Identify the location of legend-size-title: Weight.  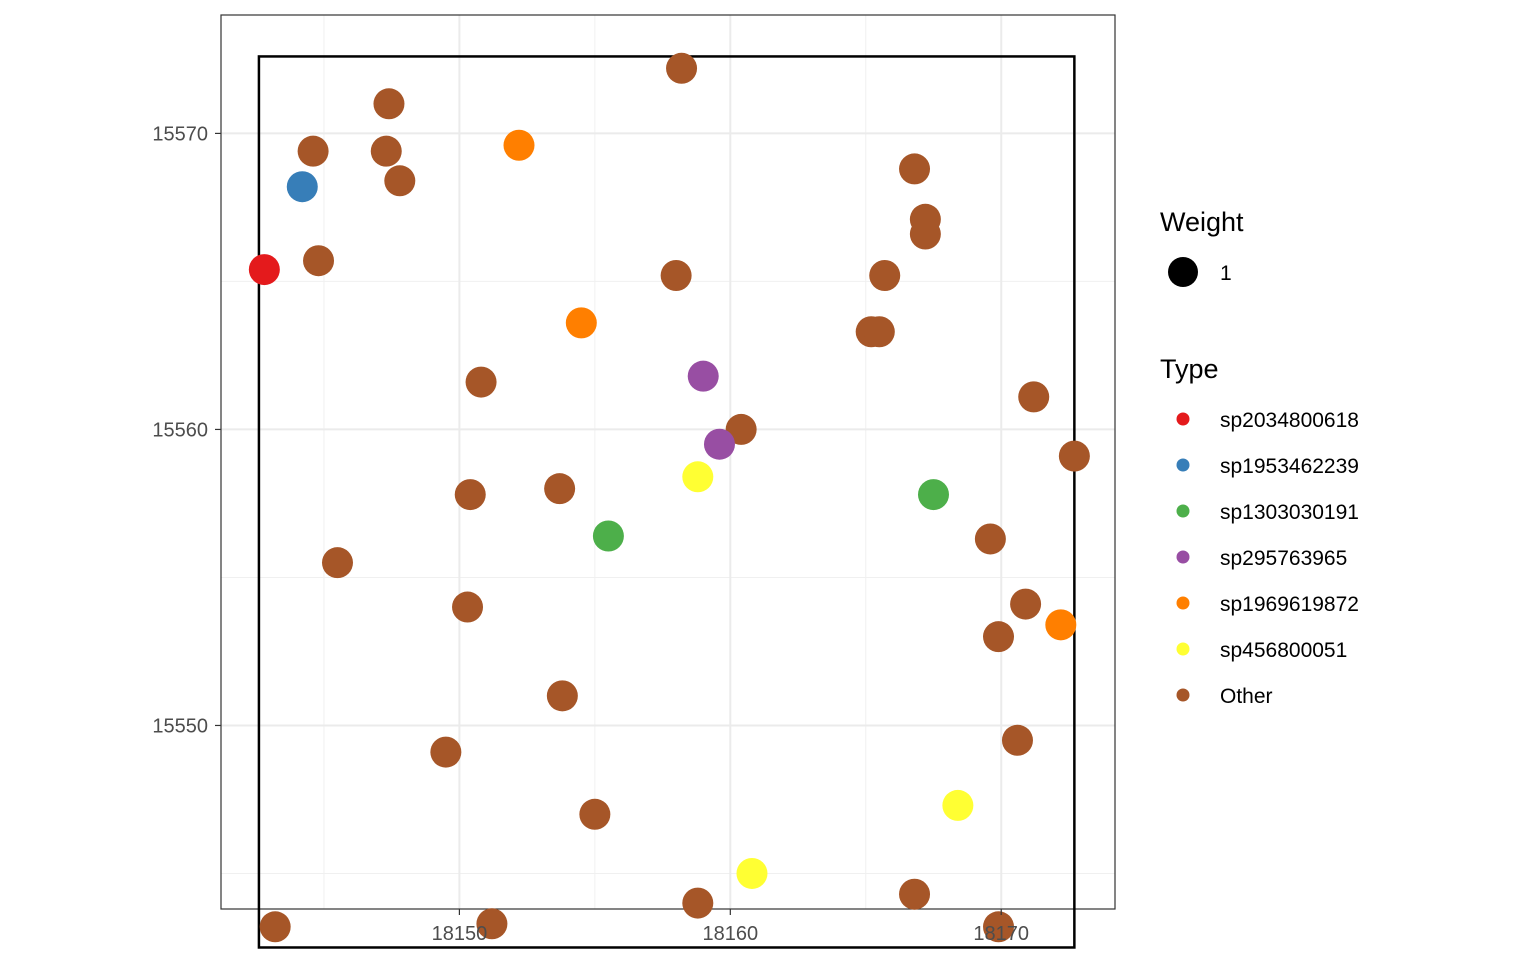
(1202, 222).